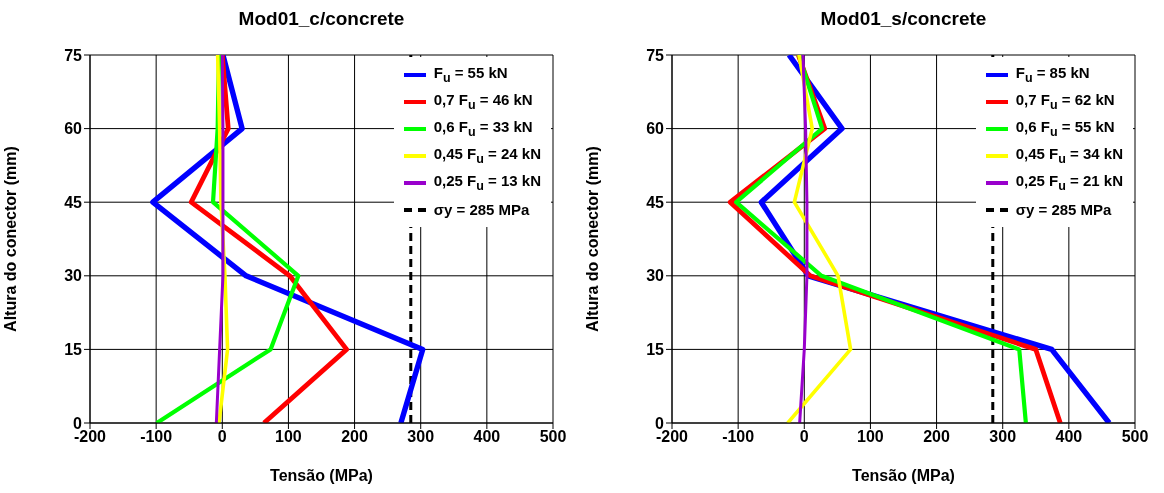 The image size is (1164, 493). What do you see at coordinates (483, 101) in the screenshot?
I see `legend-label: 0,7 F$_{u}$ = 46 kN` at bounding box center [483, 101].